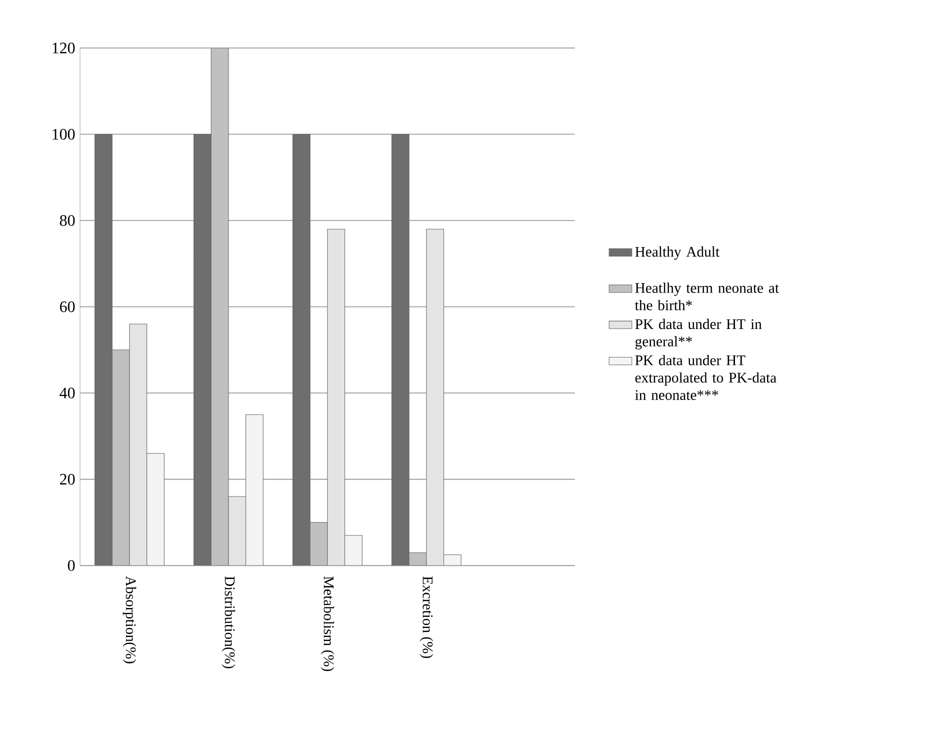 The image size is (935, 740). I want to click on y-tick-label: 120, so click(63, 48).